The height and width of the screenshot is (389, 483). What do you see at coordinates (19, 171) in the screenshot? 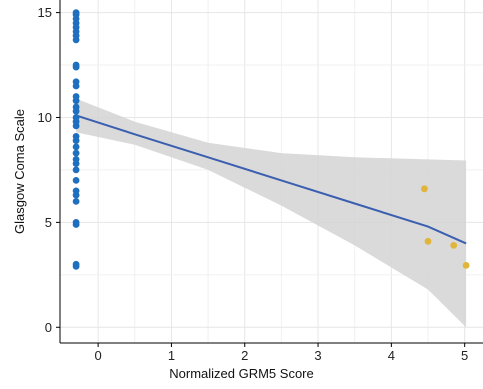
I see `y-axis-title: Glasgow Coma Scale` at bounding box center [19, 171].